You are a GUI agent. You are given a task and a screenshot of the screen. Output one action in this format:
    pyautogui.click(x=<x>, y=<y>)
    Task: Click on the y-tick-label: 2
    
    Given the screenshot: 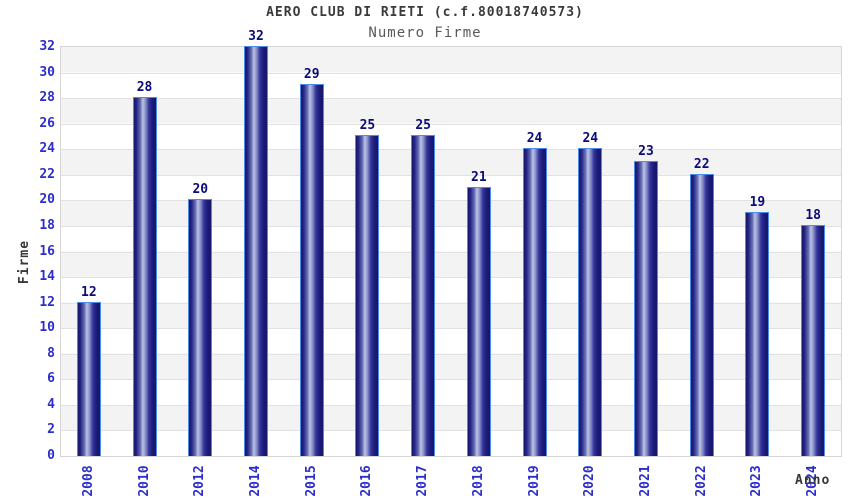 What is the action you would take?
    pyautogui.click(x=51, y=430)
    